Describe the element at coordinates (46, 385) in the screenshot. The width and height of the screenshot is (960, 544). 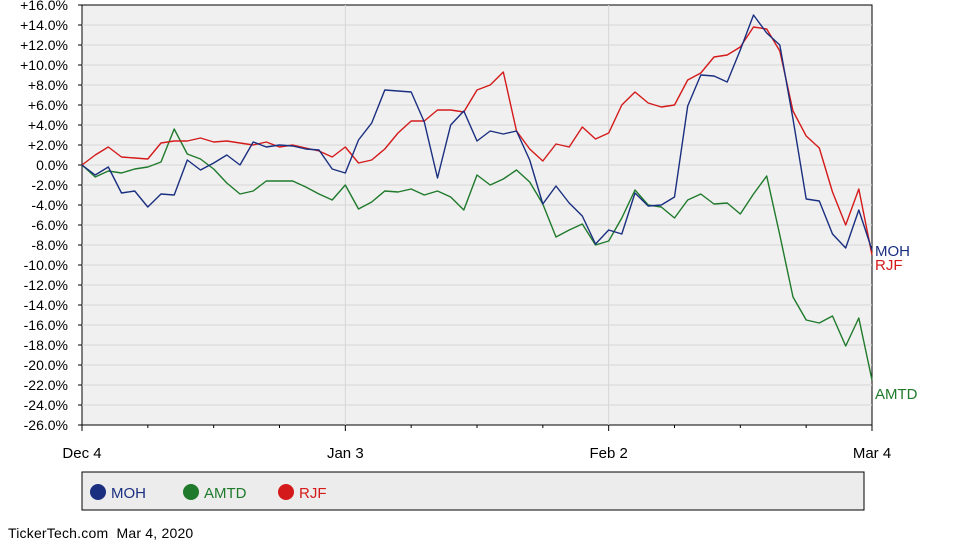
I see `y-tick-label: -22.0%` at that location.